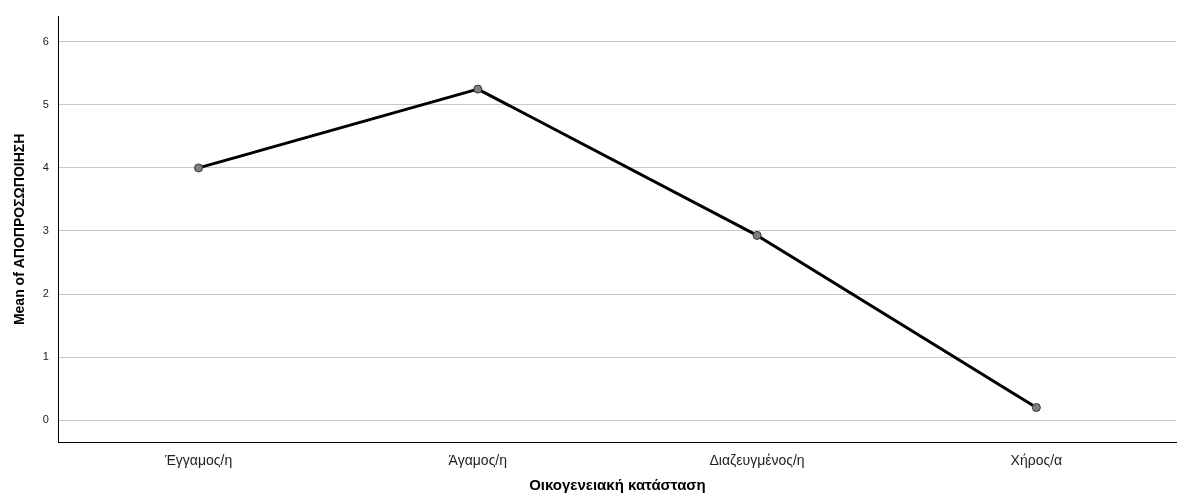  What do you see at coordinates (757, 460) in the screenshot?
I see `x-tick-label: Διαζευγμένος/η` at bounding box center [757, 460].